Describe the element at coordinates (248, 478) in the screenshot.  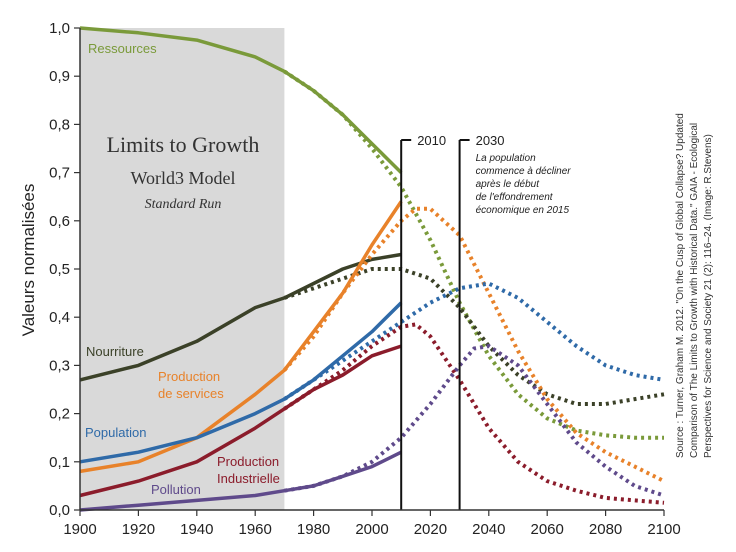
I see `series-label-line: Industrielle` at that location.